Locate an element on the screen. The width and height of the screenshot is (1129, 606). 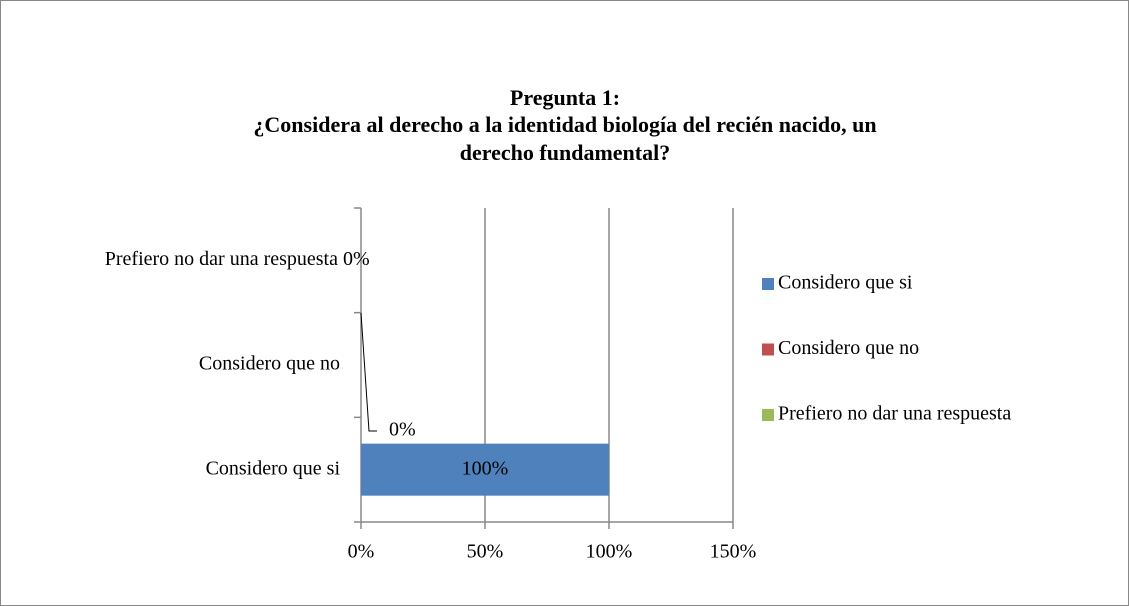
bar is located at coordinates (485, 469).